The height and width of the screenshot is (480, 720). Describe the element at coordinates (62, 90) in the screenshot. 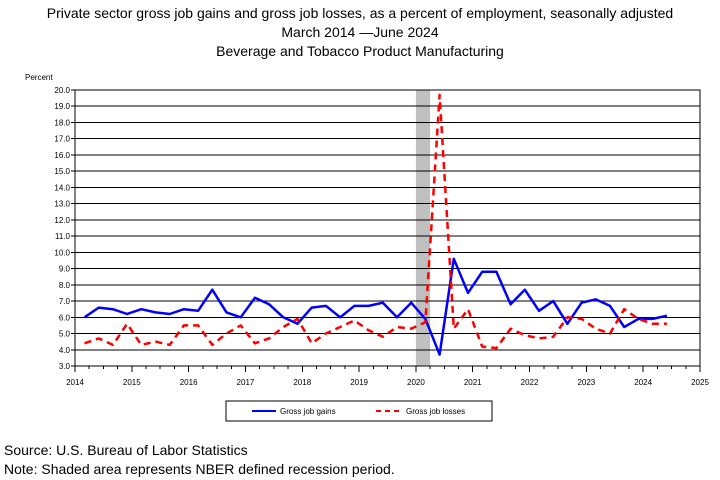

I see `y-tick-label: 20.0` at that location.